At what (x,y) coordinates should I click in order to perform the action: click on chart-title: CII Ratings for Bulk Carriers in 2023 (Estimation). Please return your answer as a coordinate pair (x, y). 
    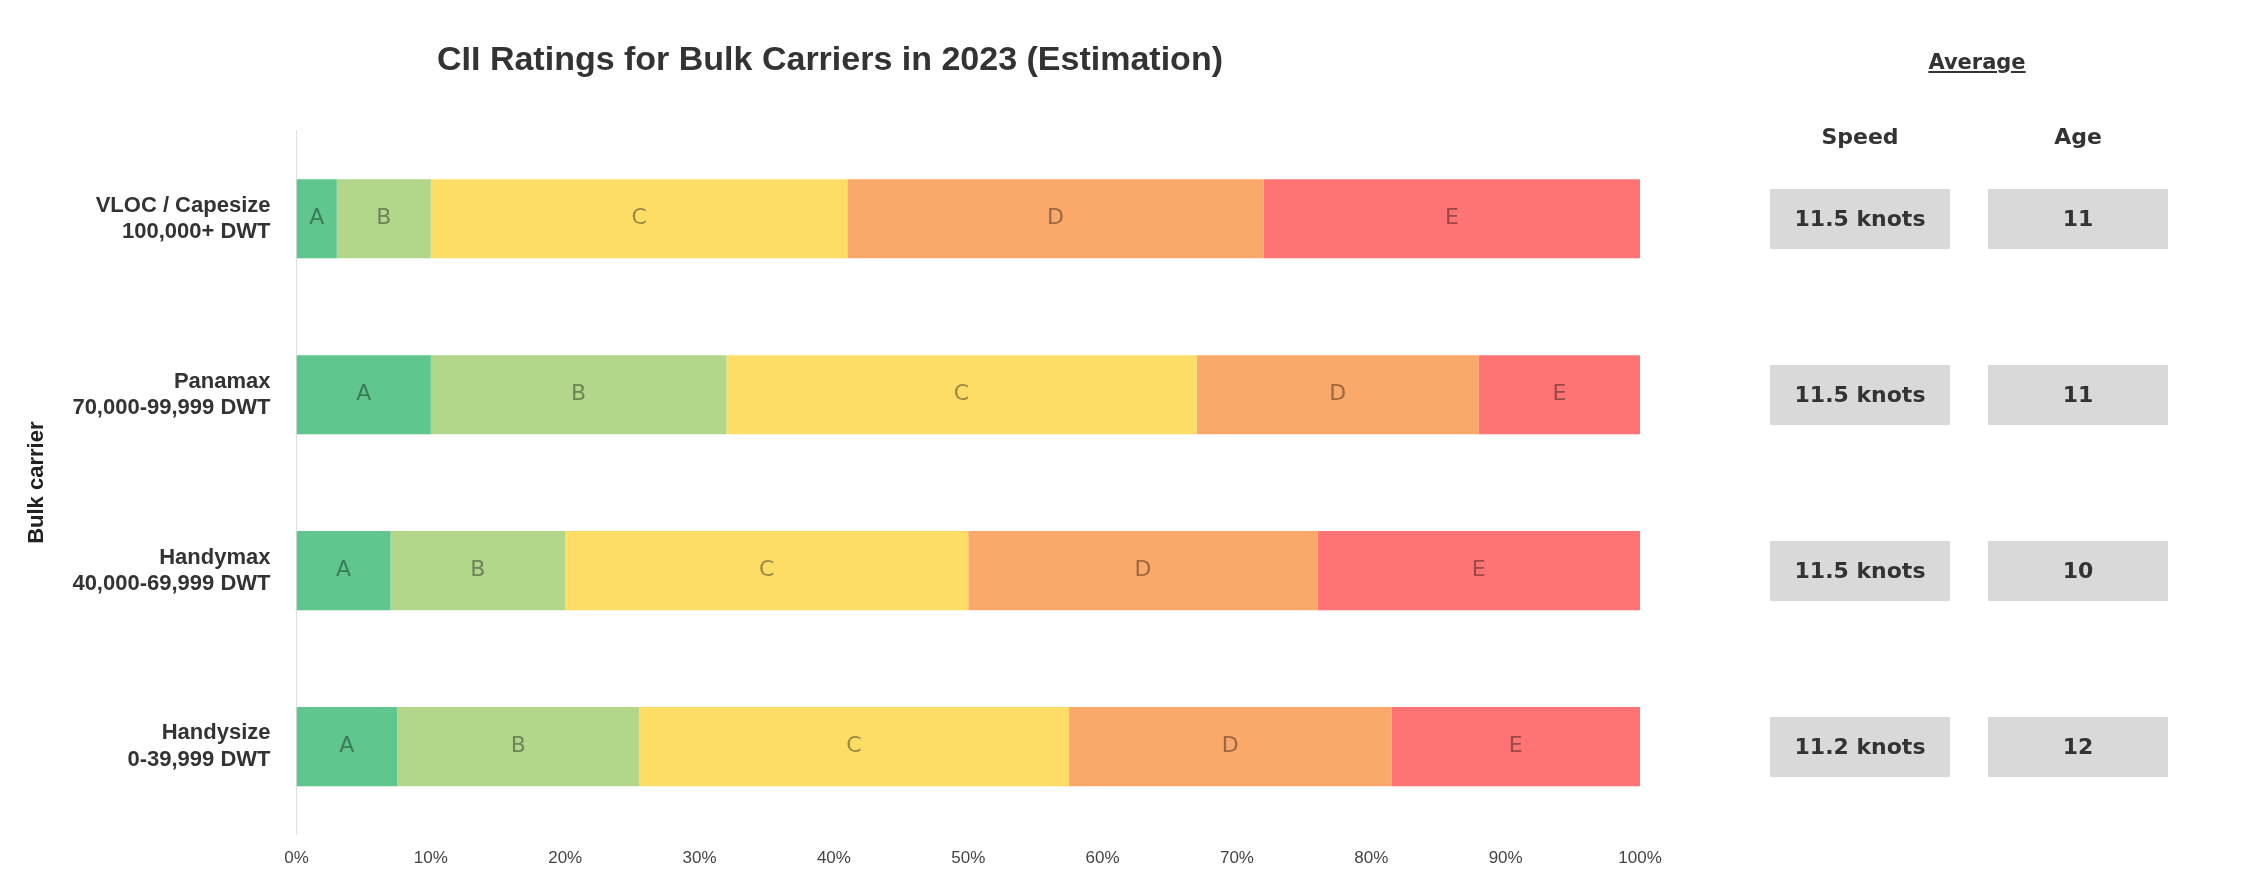
    Looking at the image, I should click on (830, 57).